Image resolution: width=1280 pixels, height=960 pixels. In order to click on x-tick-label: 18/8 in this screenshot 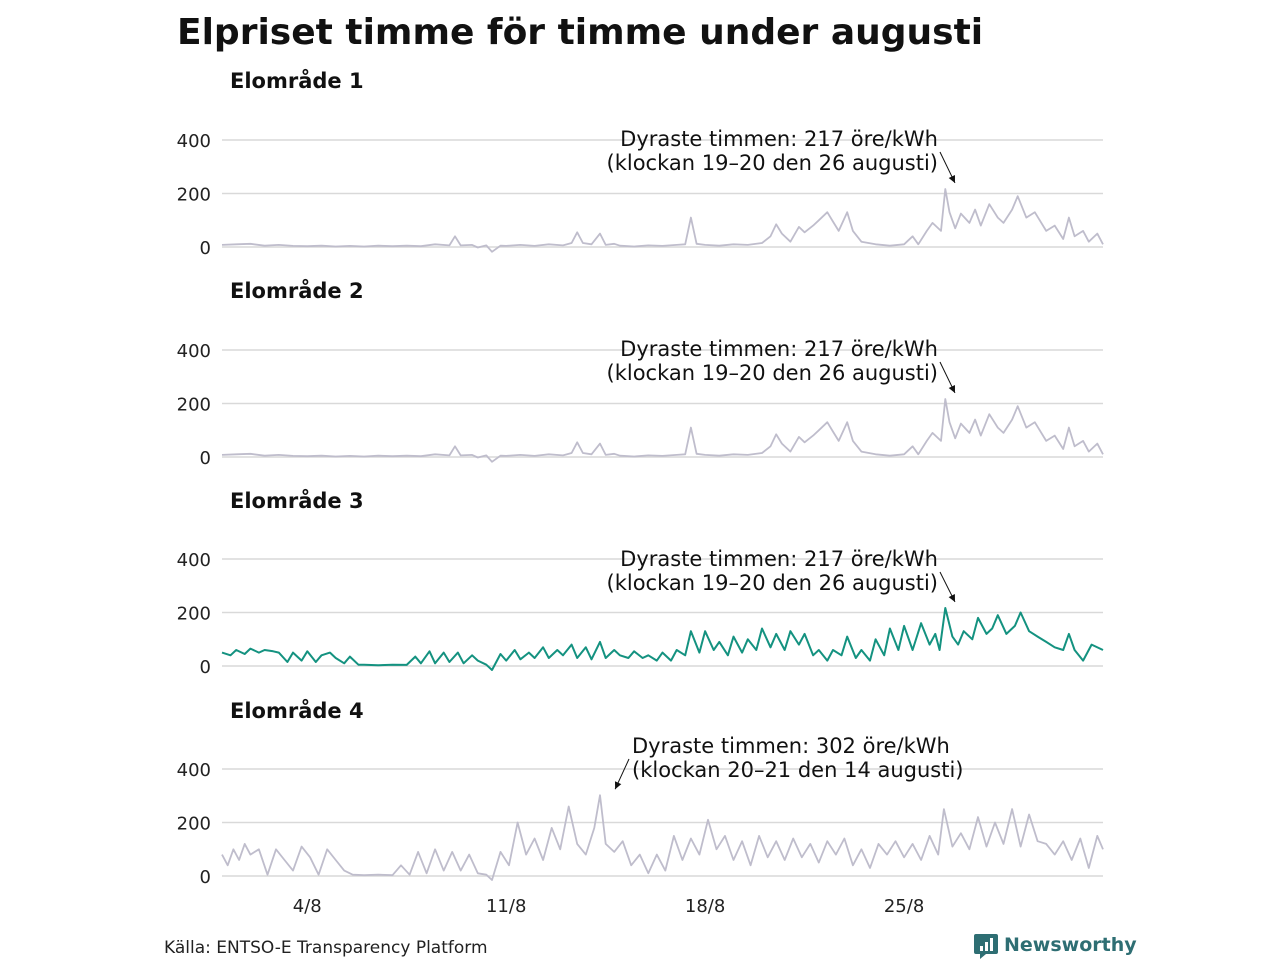, I will do `click(705, 906)`.